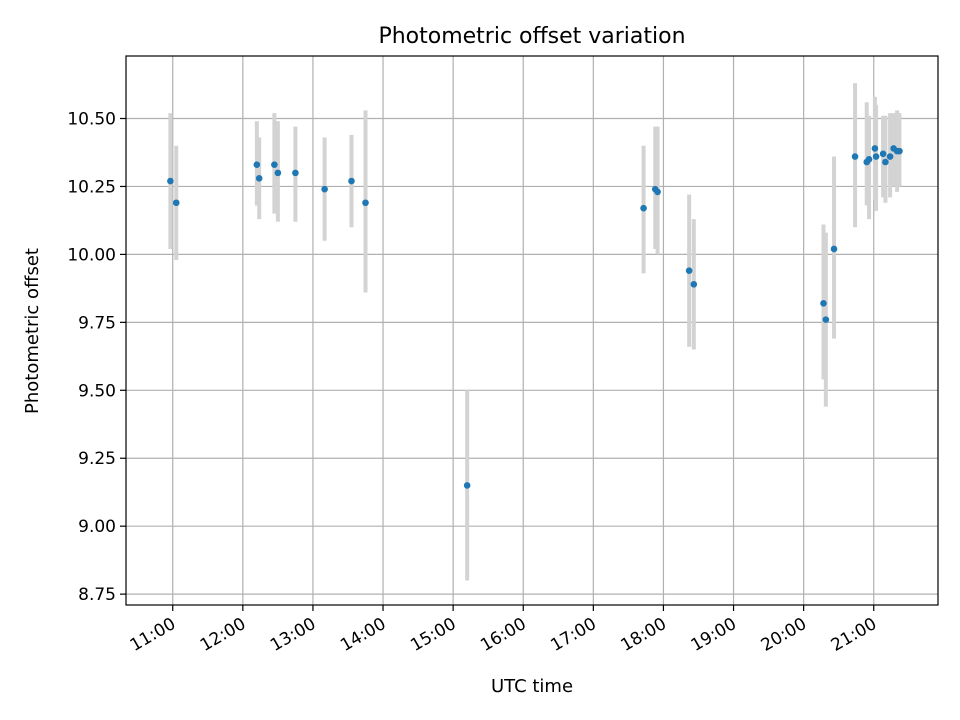 The height and width of the screenshot is (720, 960). What do you see at coordinates (223, 635) in the screenshot?
I see `x-tick-label: 12:00` at bounding box center [223, 635].